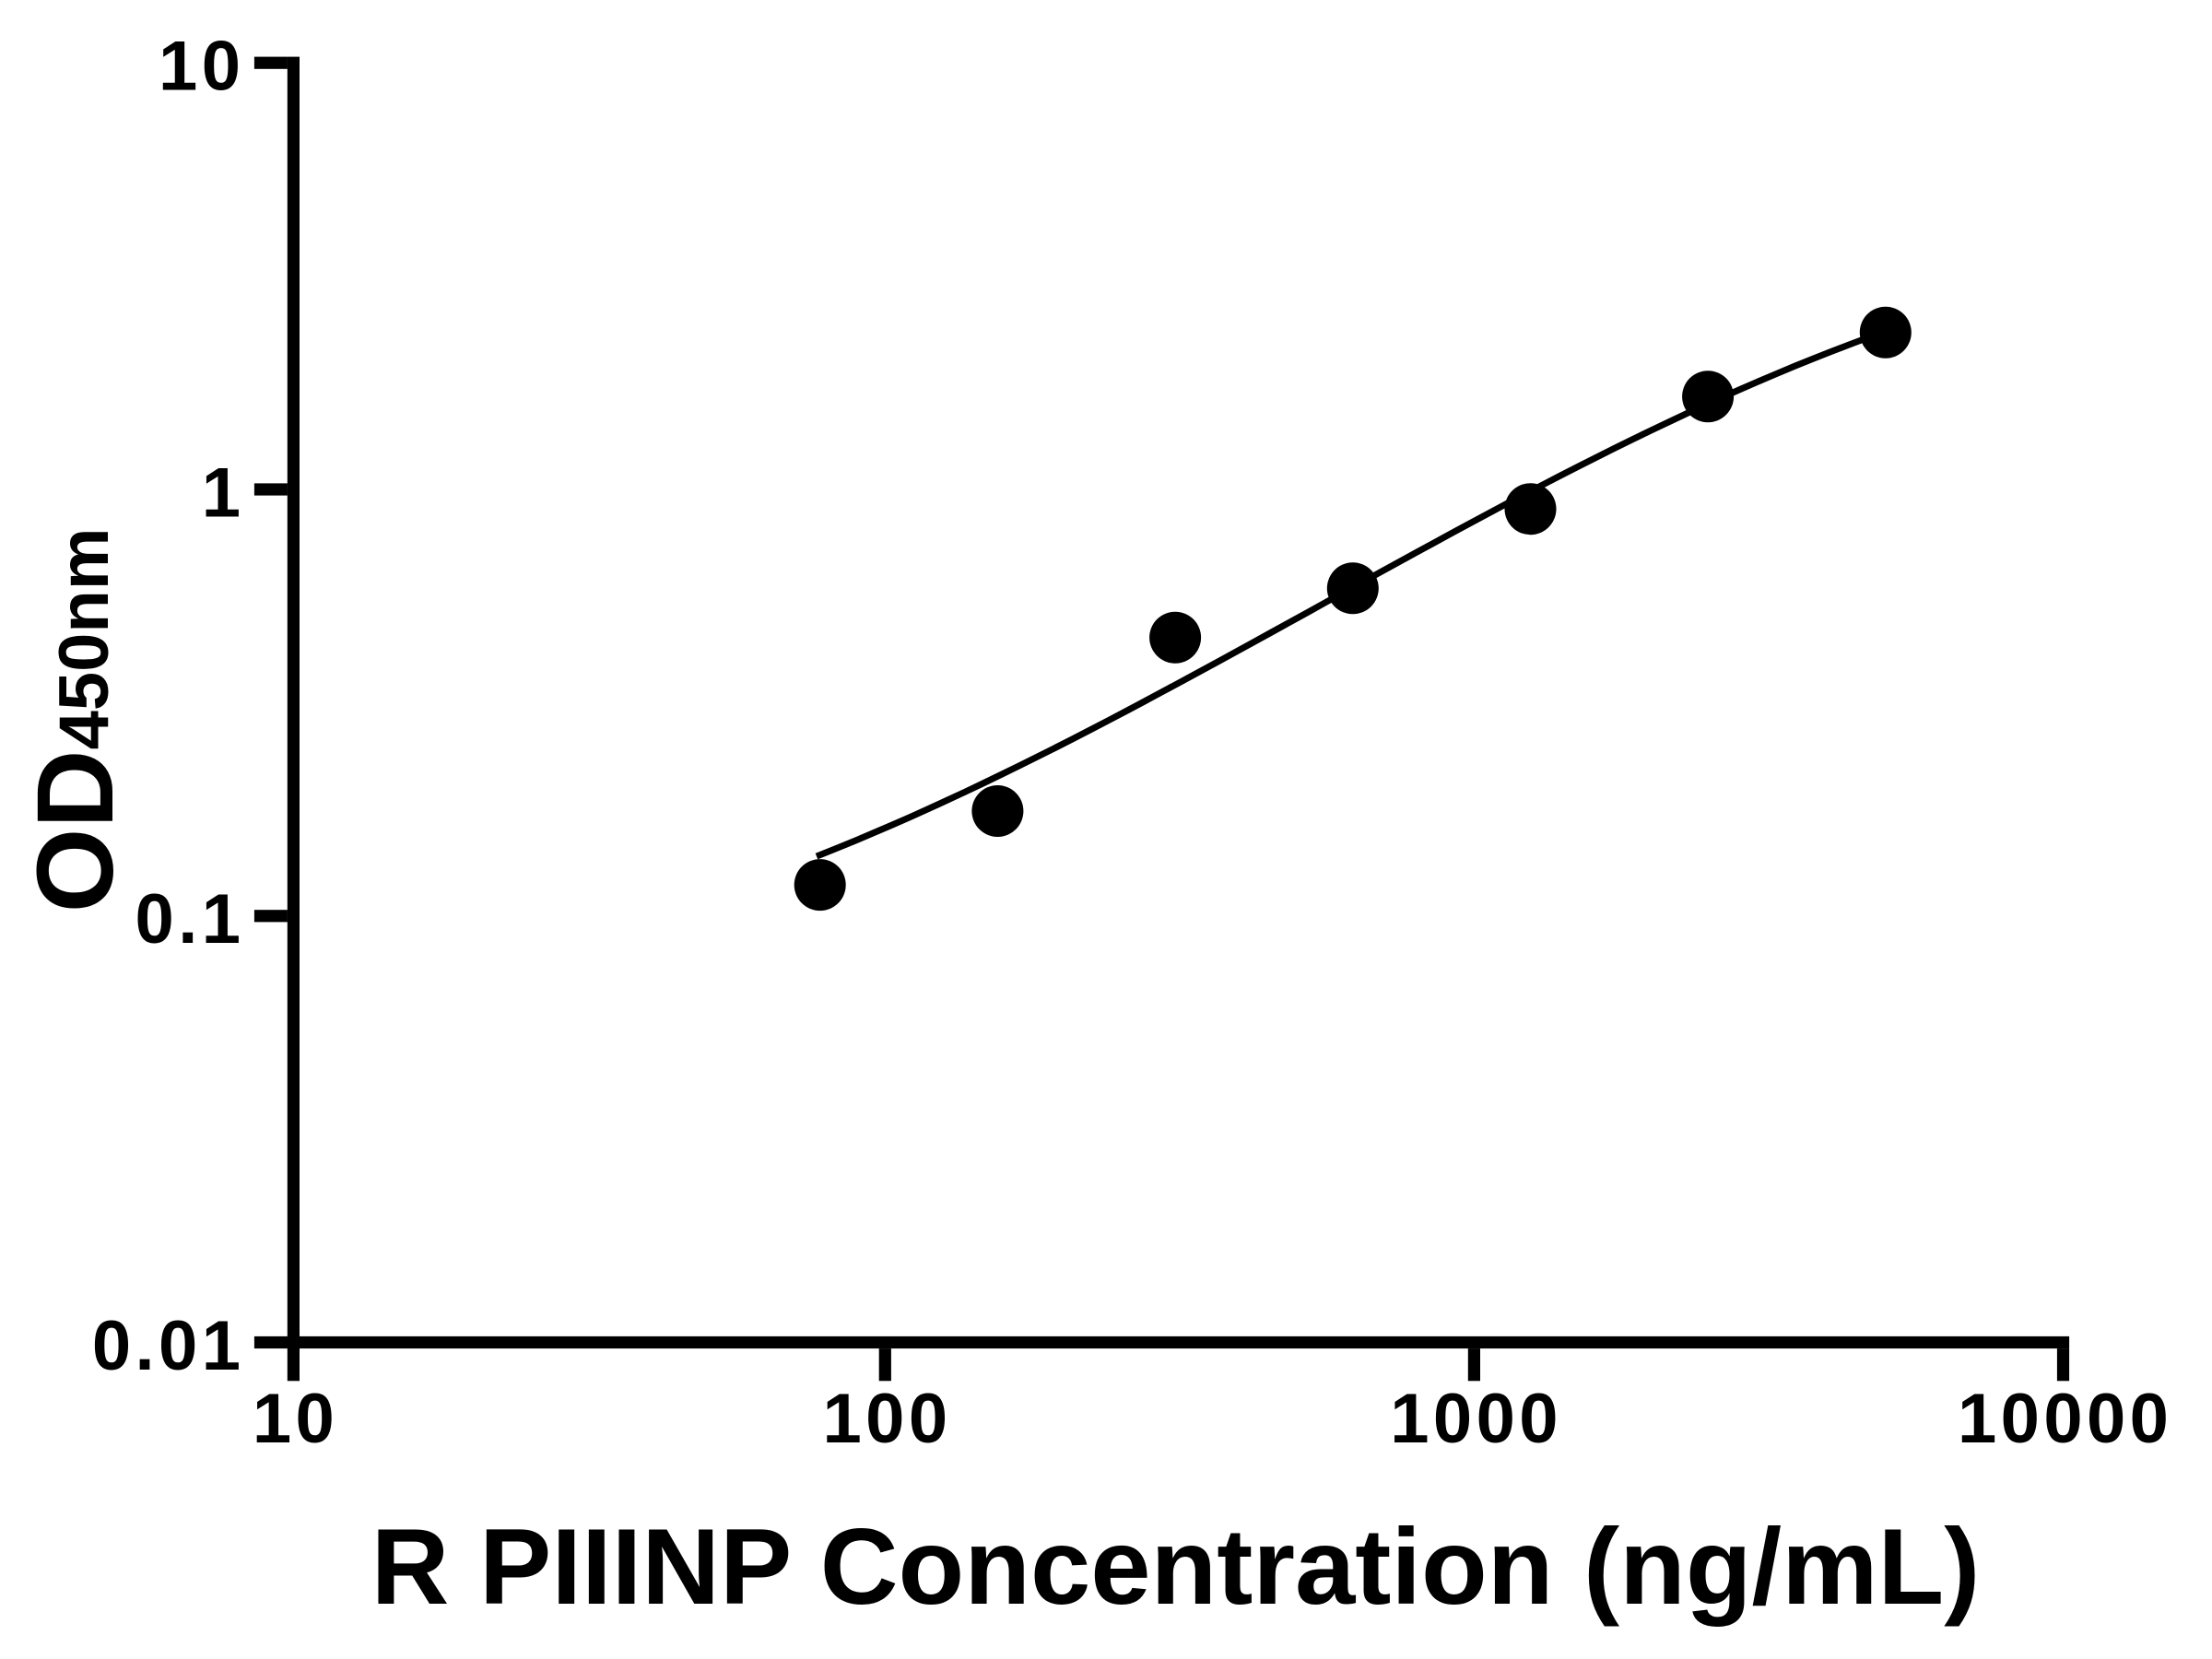  What do you see at coordinates (1176, 1566) in the screenshot?
I see `svg-text: R PIIINP Concentration (ng/mL)` at bounding box center [1176, 1566].